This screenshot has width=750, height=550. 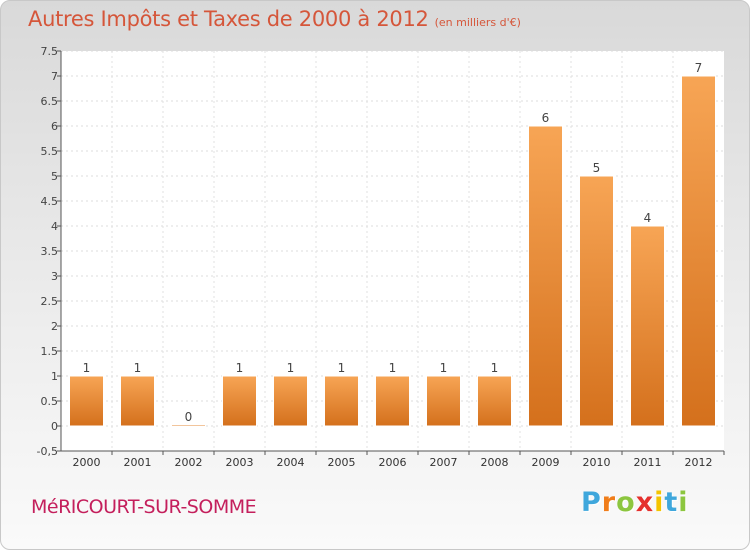 I want to click on logo-letter: r, so click(x=609, y=502).